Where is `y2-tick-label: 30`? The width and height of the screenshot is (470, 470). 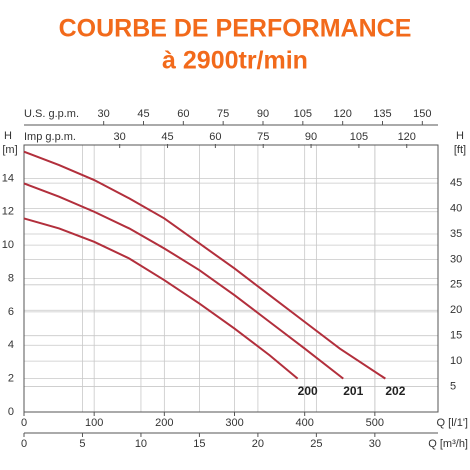 y2-tick-label: 30 is located at coordinates (456, 259).